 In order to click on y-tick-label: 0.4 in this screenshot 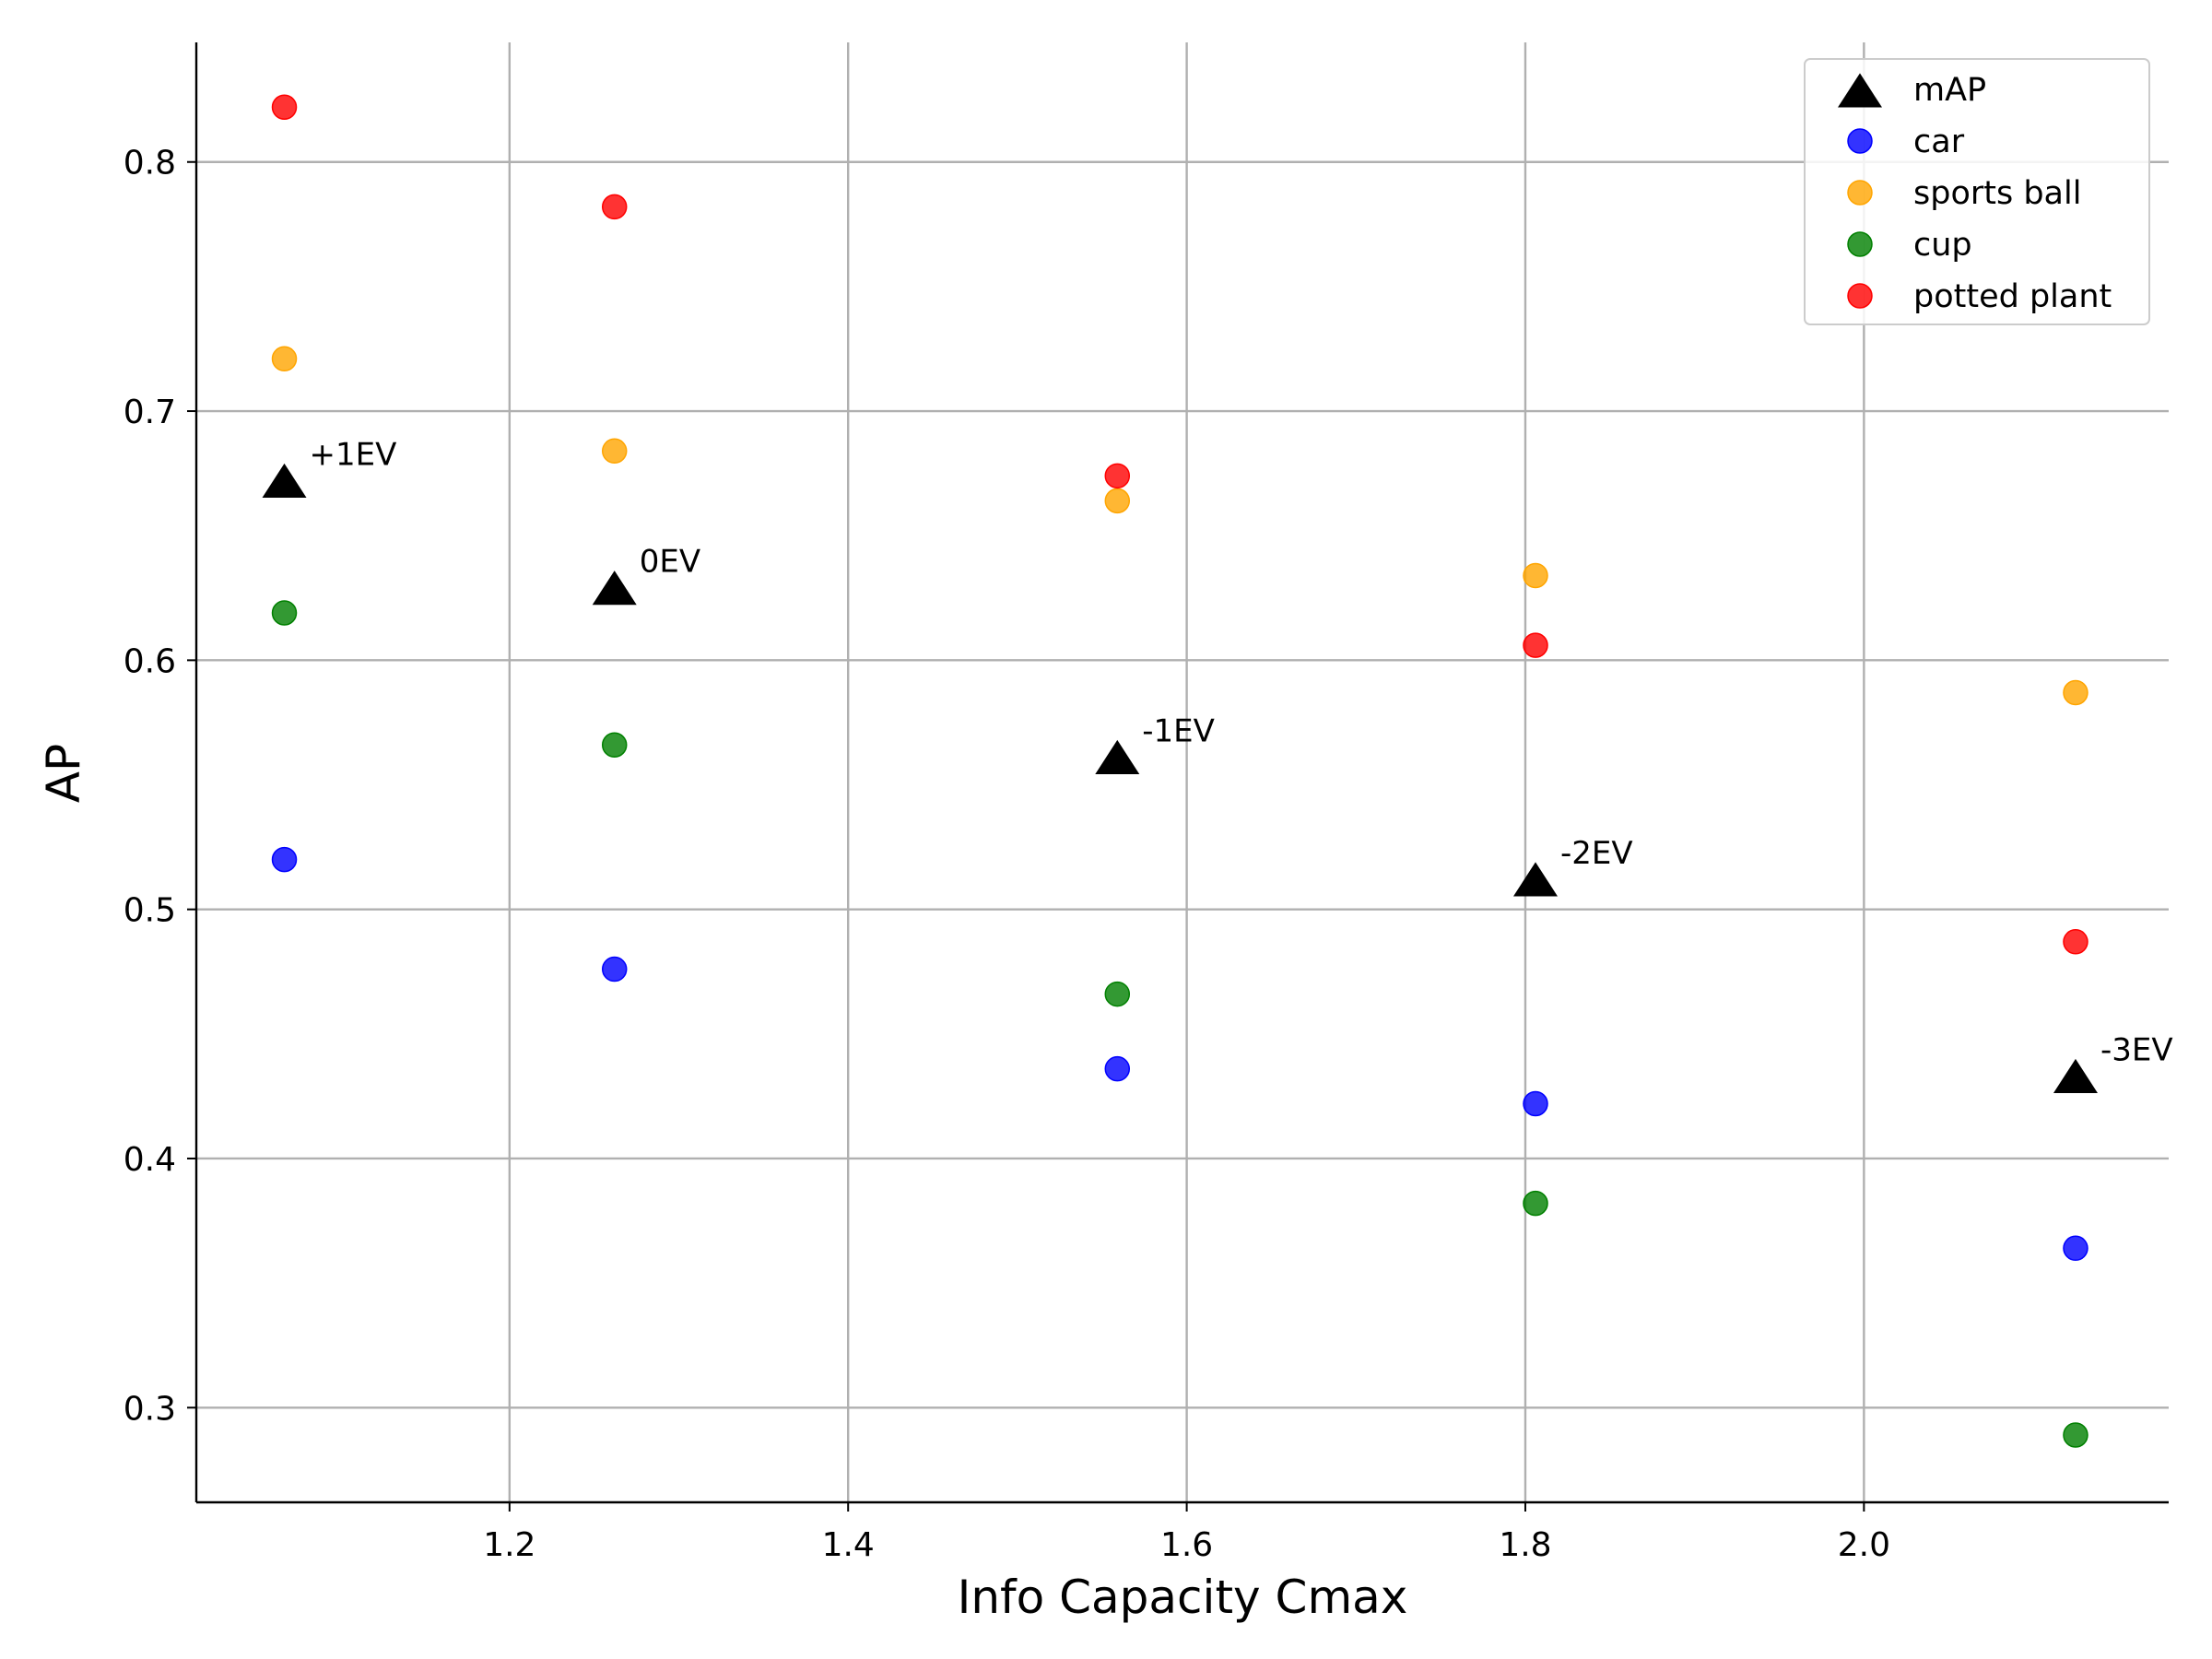, I will do `click(150, 1160)`.